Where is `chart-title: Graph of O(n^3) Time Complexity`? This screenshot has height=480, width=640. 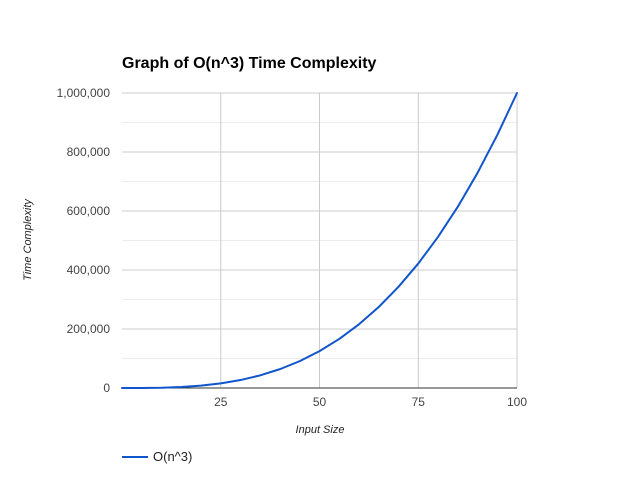 chart-title: Graph of O(n^3) Time Complexity is located at coordinates (249, 63).